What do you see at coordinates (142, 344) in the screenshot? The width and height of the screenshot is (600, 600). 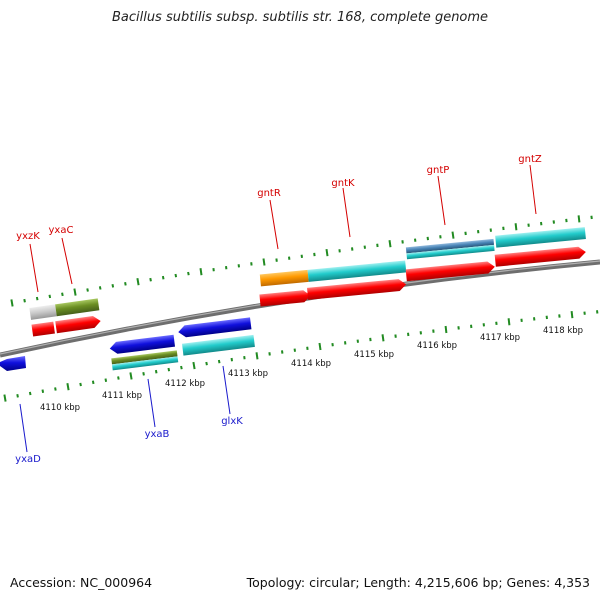 I see `yxaB-cds` at bounding box center [142, 344].